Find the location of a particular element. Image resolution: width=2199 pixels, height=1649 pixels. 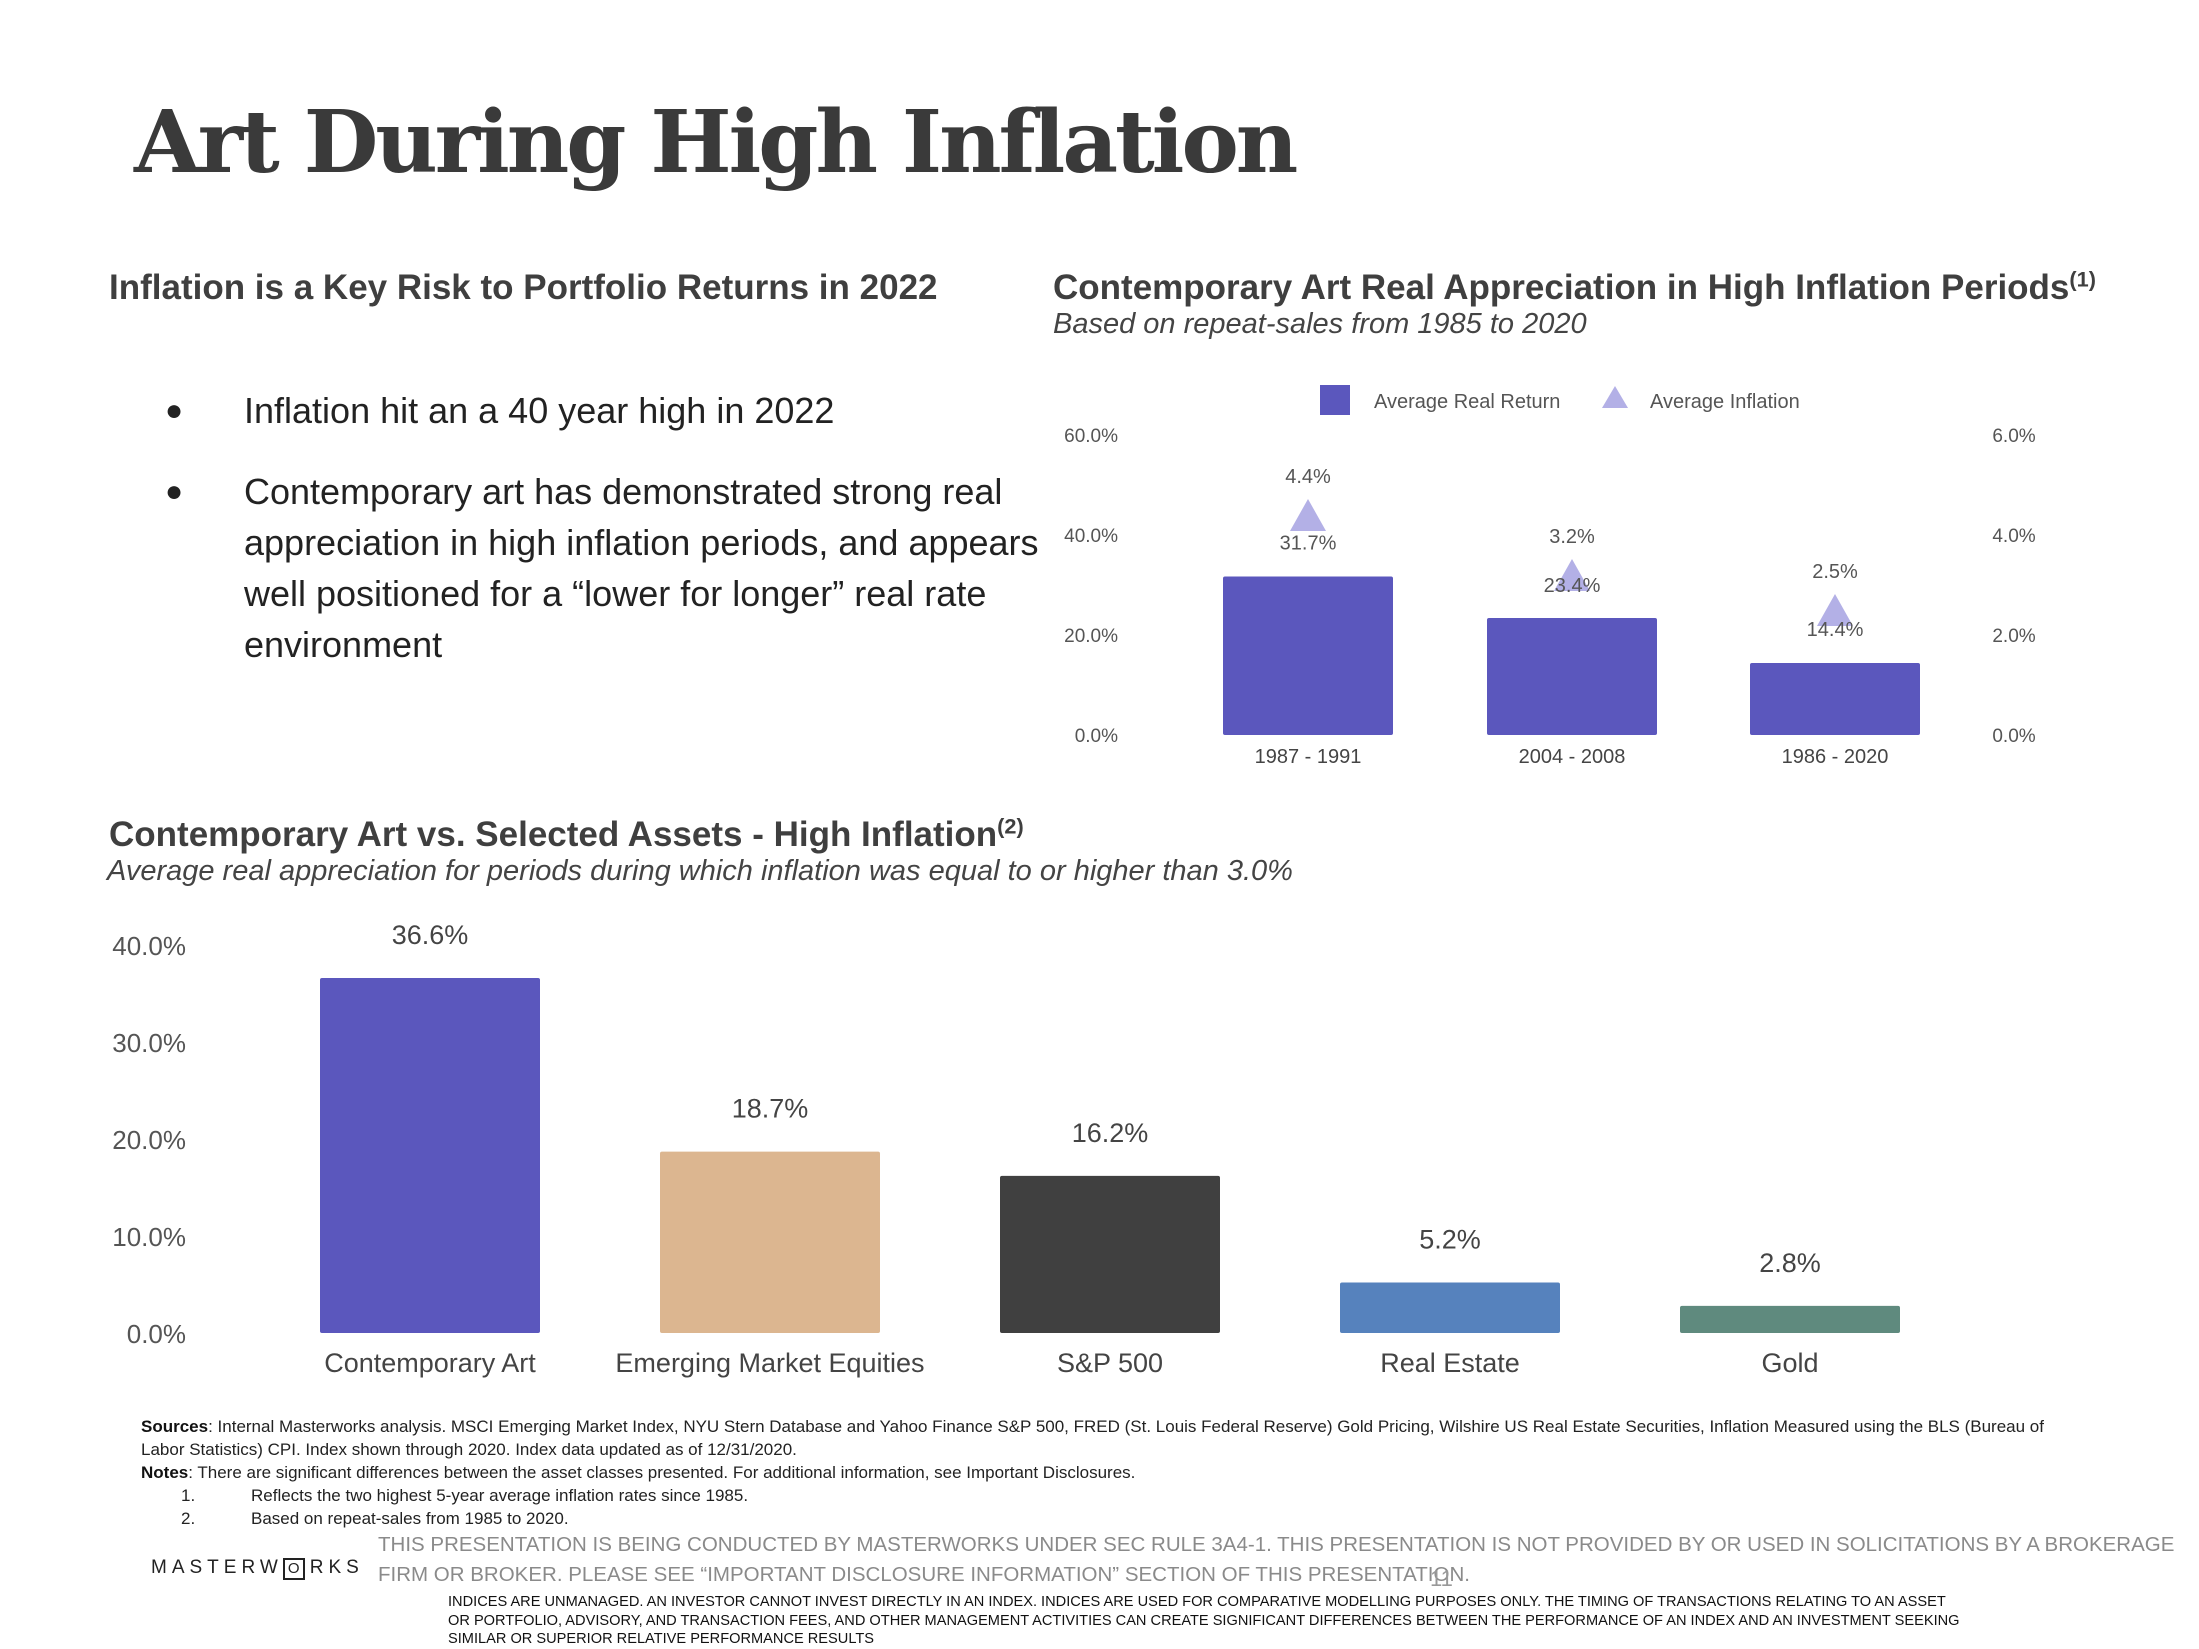

page-title: Art During High Inflation is located at coordinates (716, 142).